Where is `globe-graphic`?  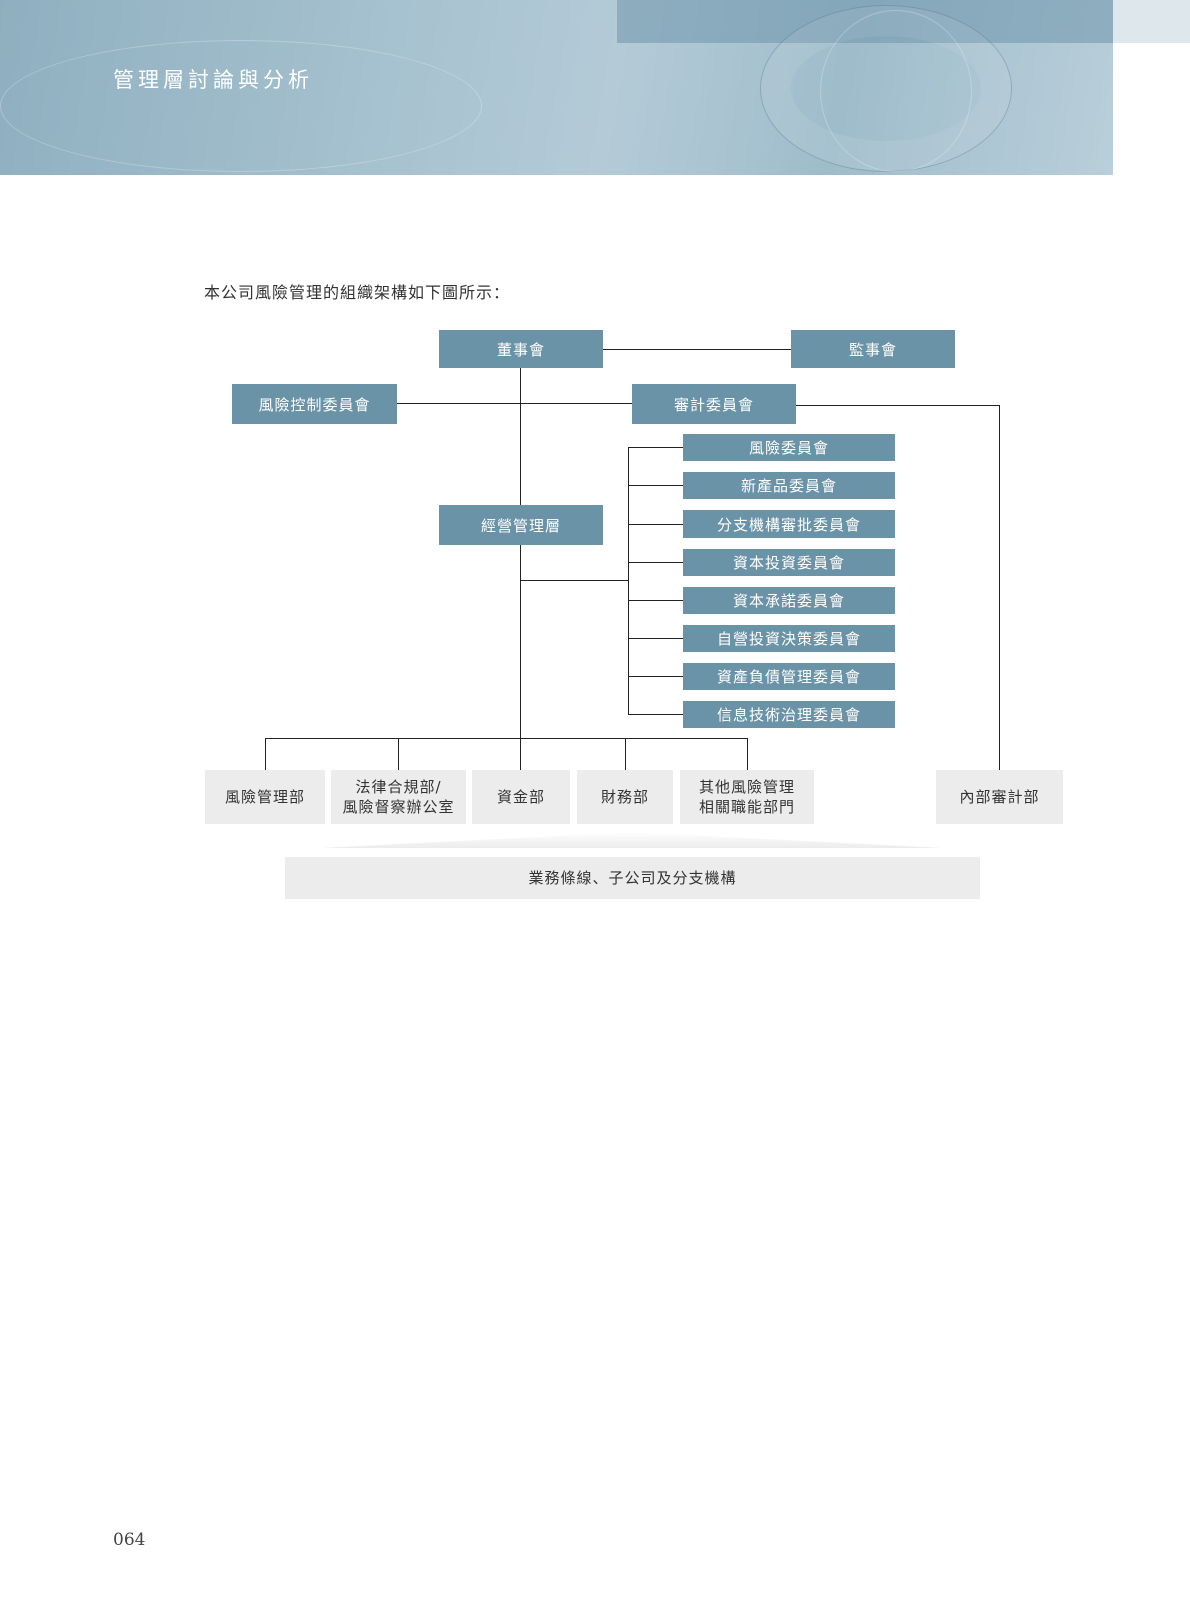 globe-graphic is located at coordinates (886, 88).